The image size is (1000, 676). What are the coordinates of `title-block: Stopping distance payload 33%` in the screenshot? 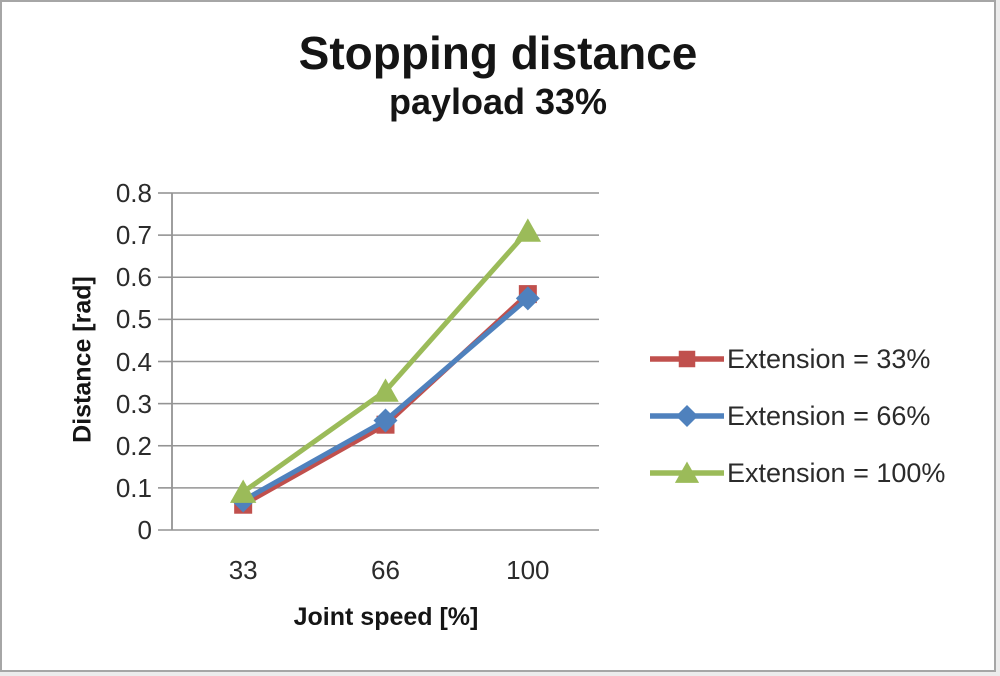 It's located at (498, 74).